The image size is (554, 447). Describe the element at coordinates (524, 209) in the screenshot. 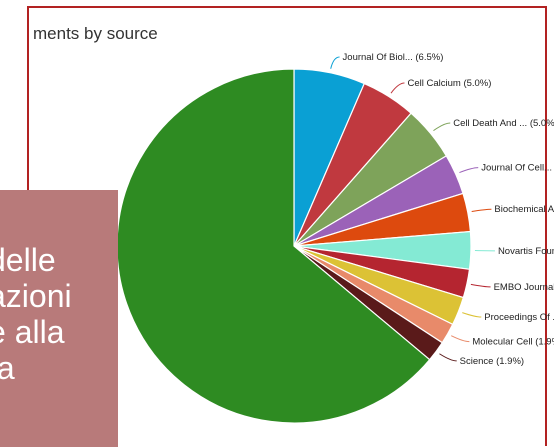

I see `slice-label-4: Biochemical And` at that location.